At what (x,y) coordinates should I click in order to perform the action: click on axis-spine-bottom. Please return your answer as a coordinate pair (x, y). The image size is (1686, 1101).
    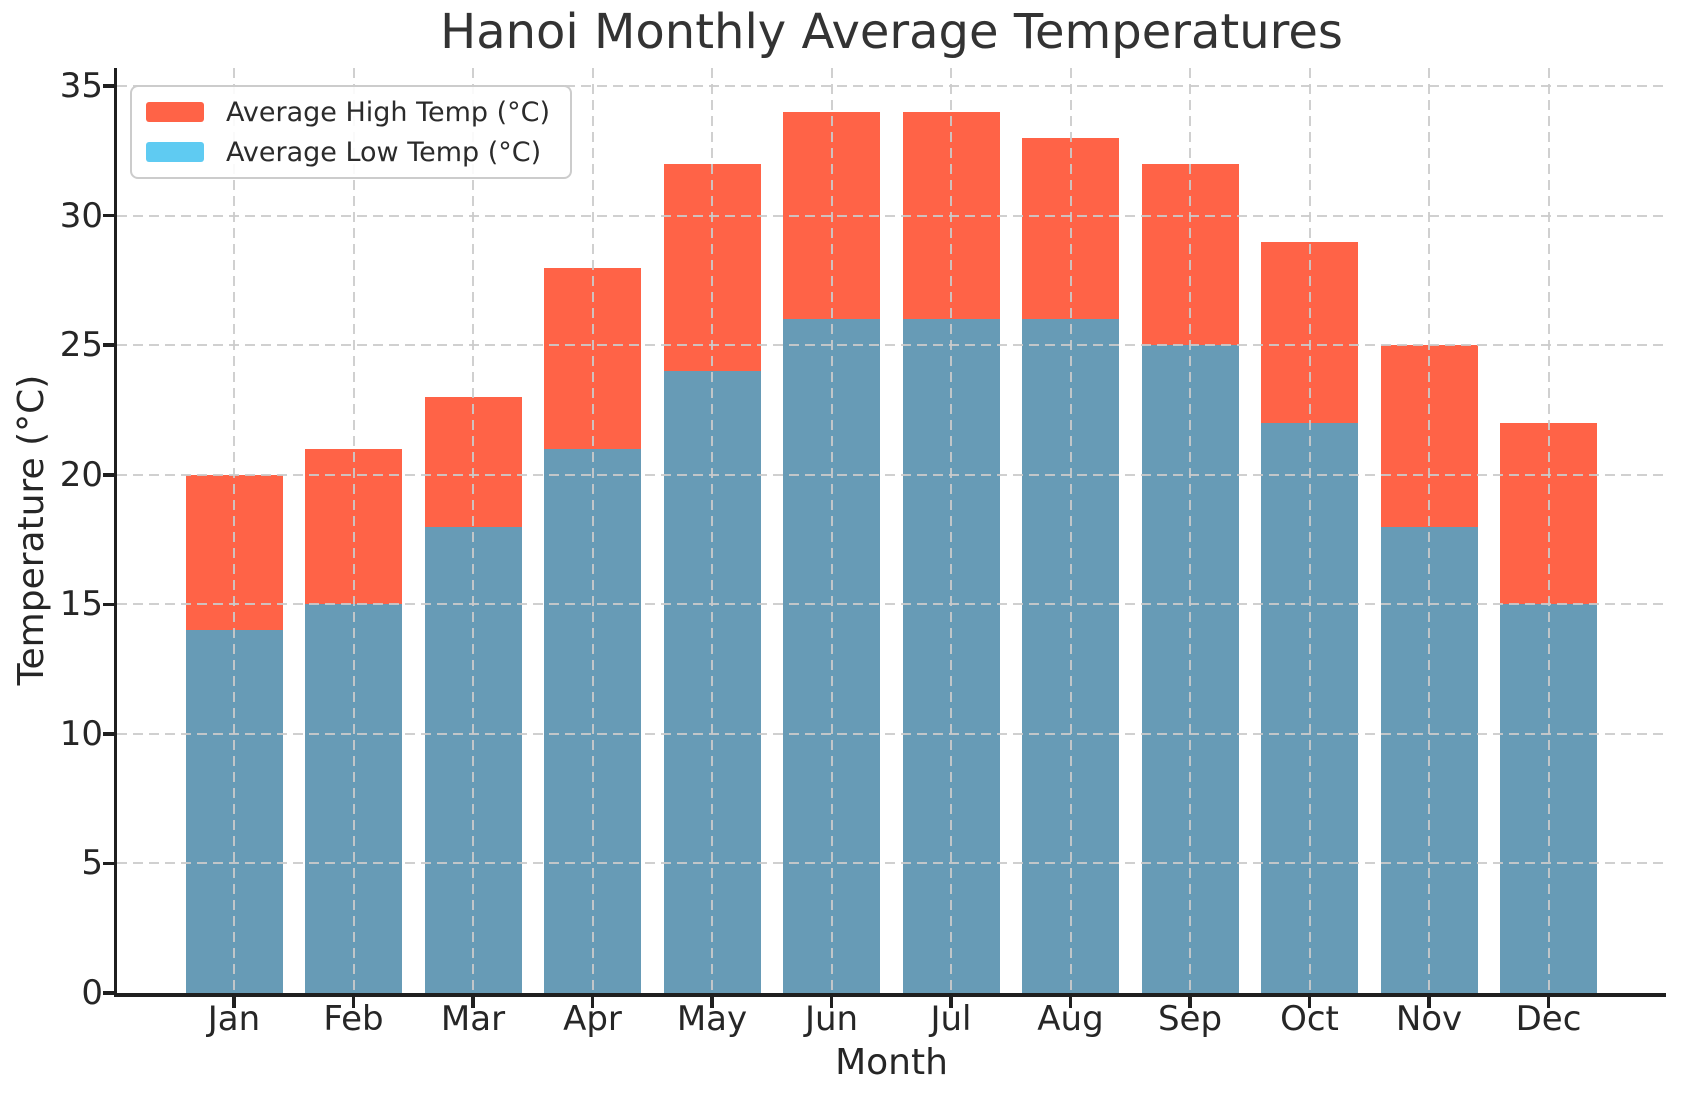
    Looking at the image, I should click on (889, 995).